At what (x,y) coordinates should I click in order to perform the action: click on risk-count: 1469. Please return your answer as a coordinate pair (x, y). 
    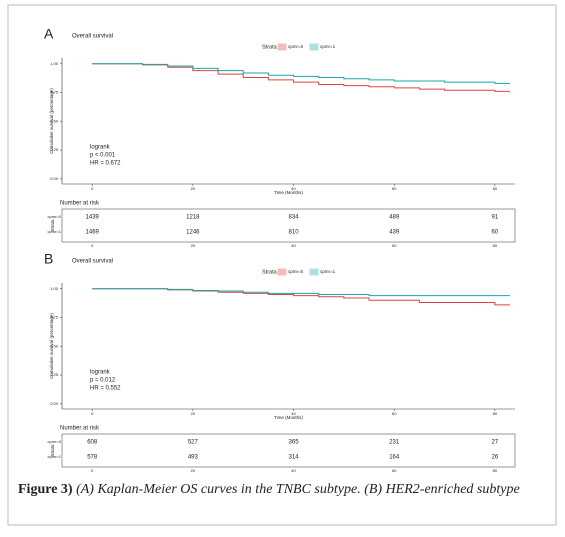
    Looking at the image, I should click on (93, 233).